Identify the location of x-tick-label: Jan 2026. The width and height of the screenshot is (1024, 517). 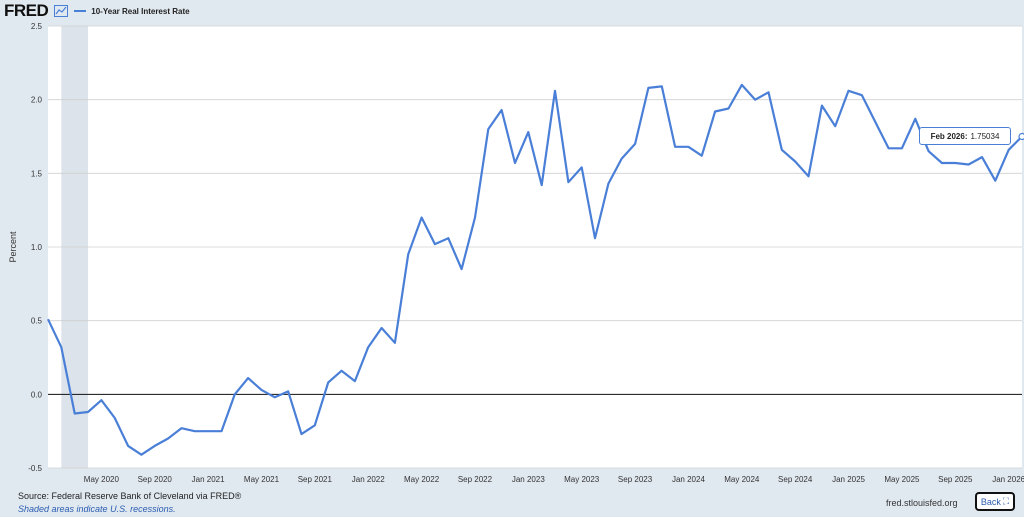
(1008, 479).